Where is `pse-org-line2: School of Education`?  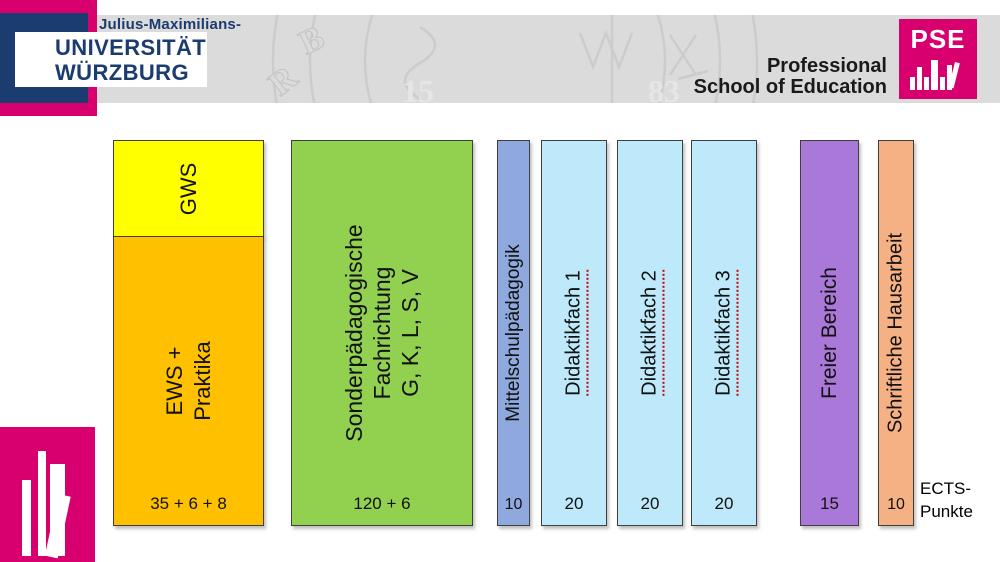 pse-org-line2: School of Education is located at coordinates (790, 87).